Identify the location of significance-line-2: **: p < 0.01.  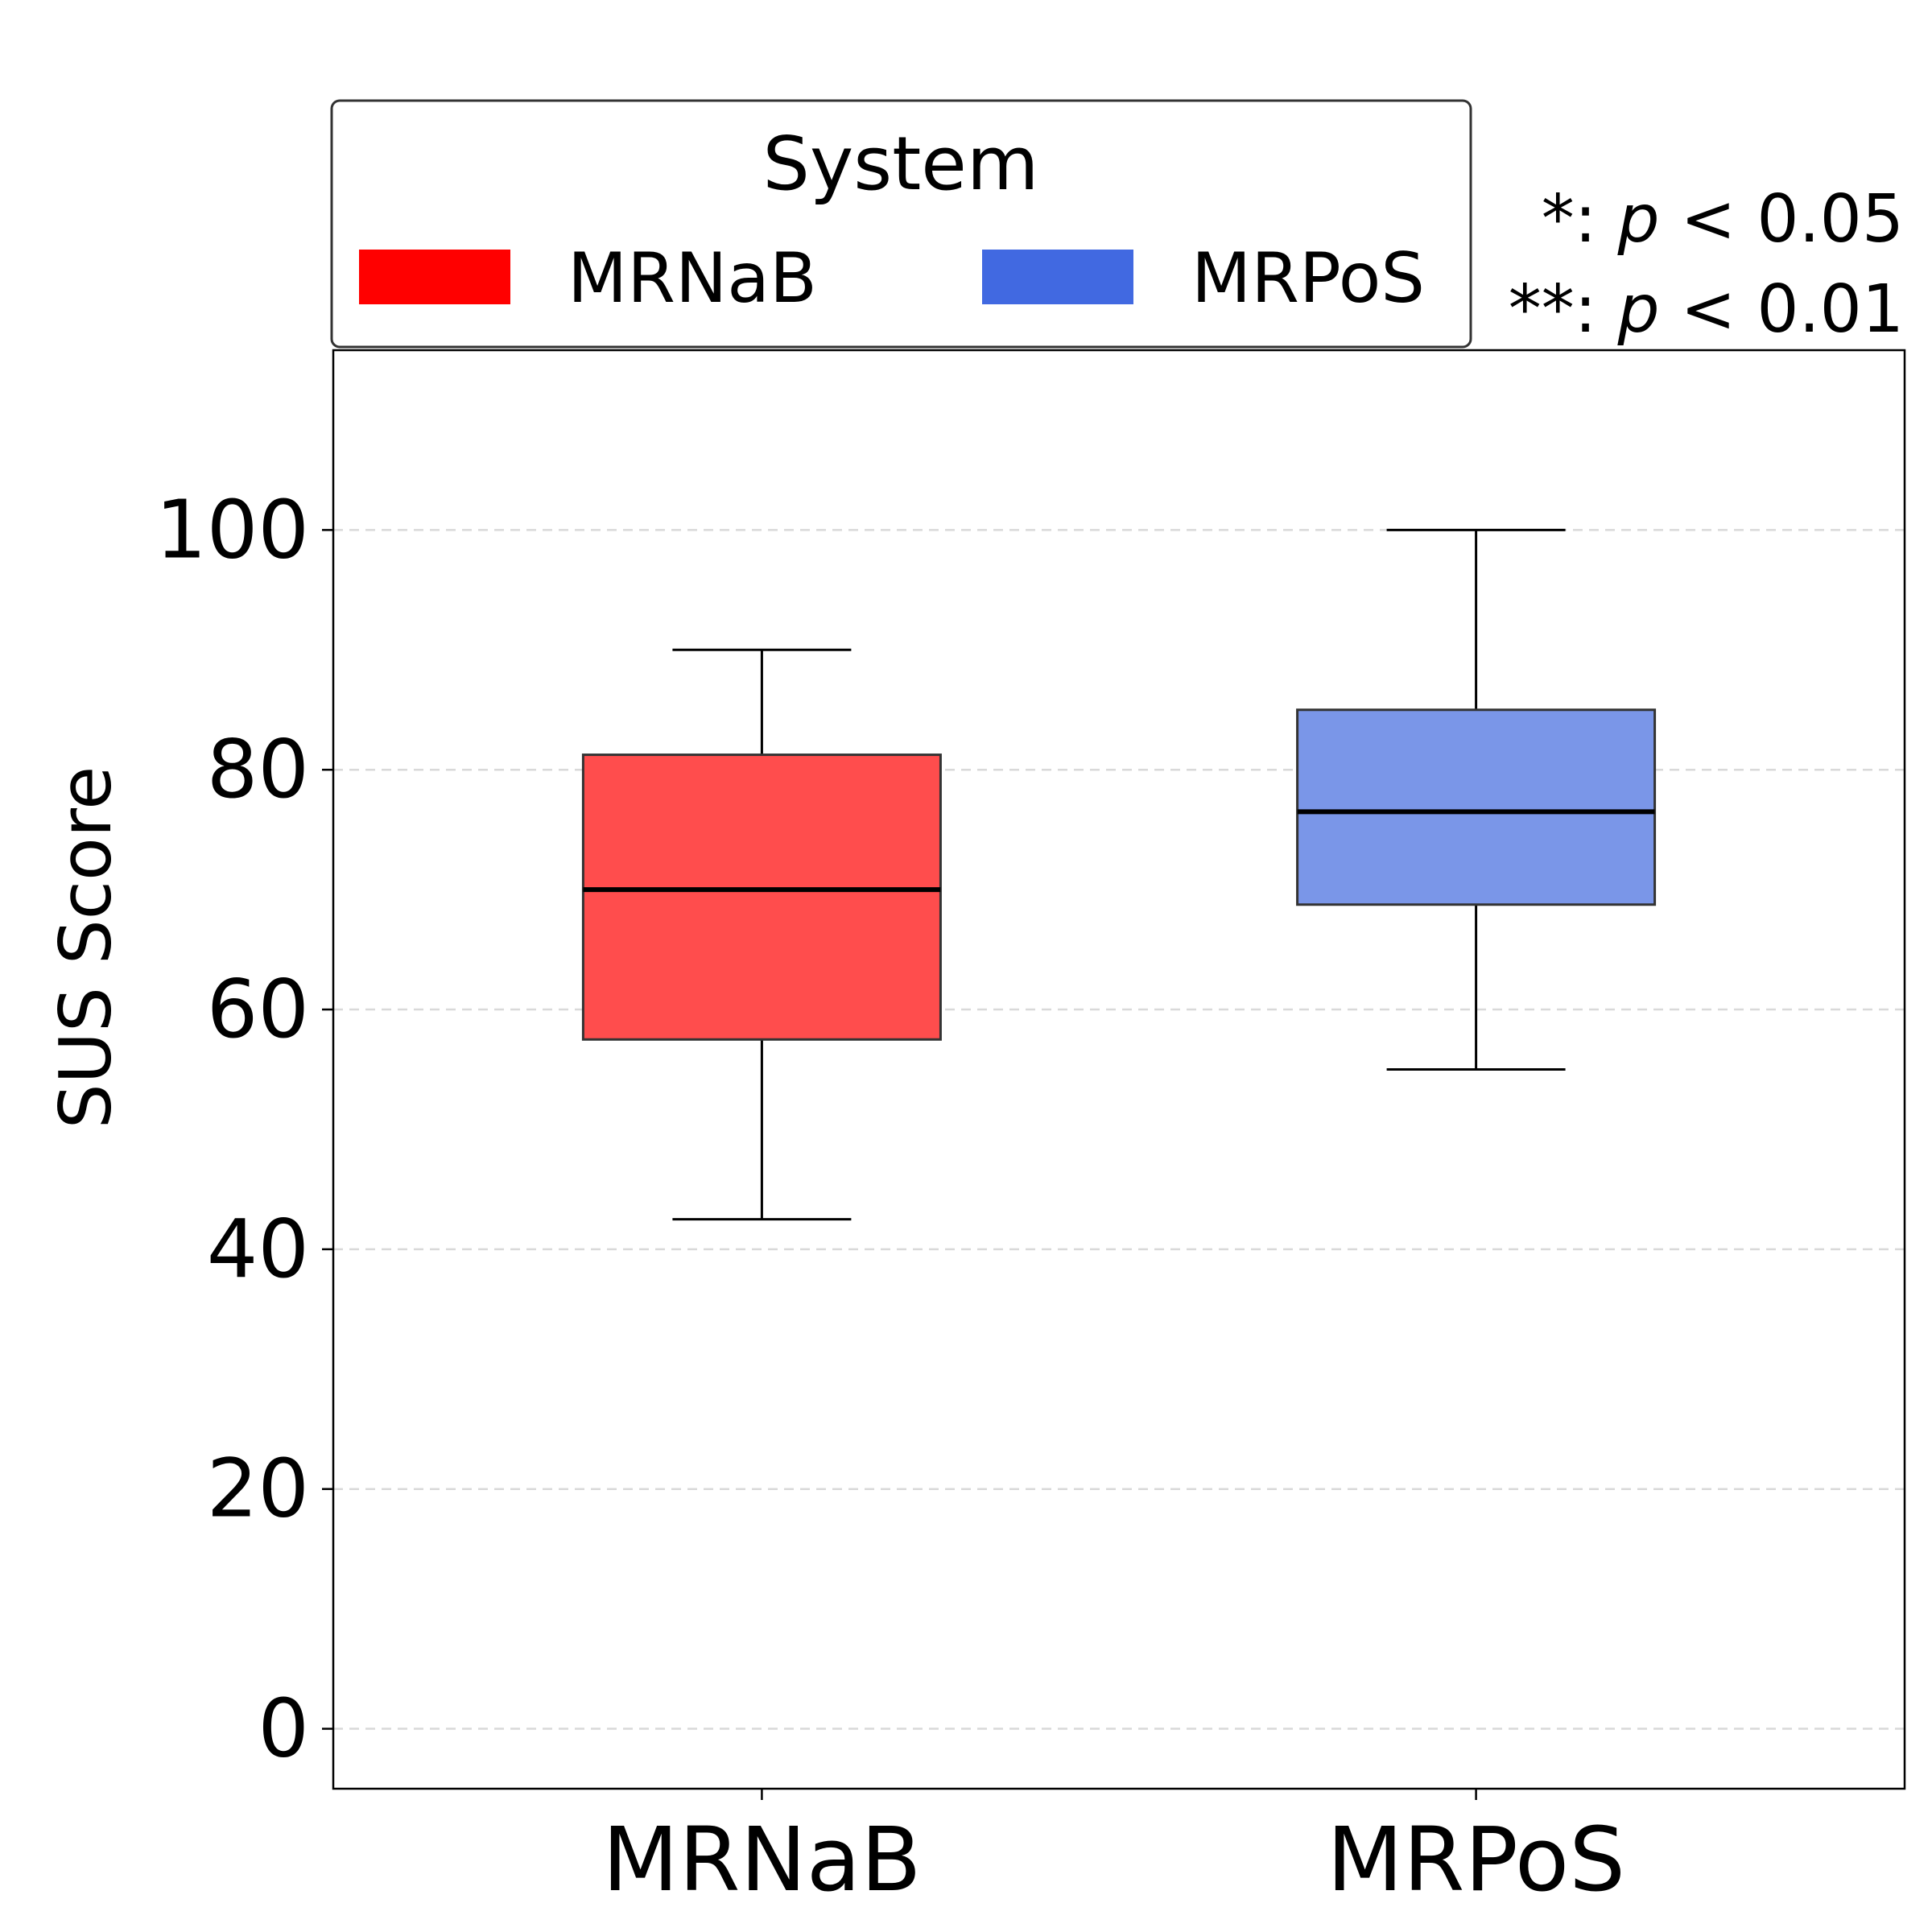
(1706, 309).